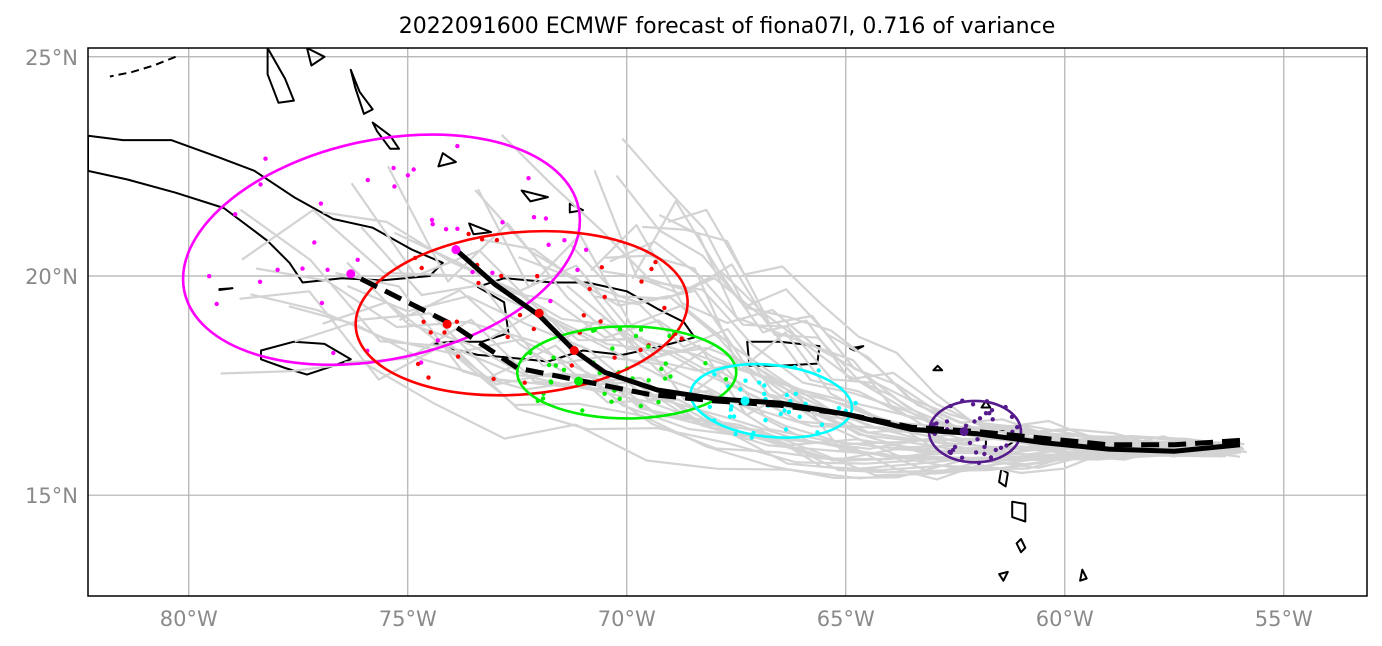 Image resolution: width=1382 pixels, height=646 pixels. What do you see at coordinates (51, 496) in the screenshot?
I see `lat-tick-label: 15°N` at bounding box center [51, 496].